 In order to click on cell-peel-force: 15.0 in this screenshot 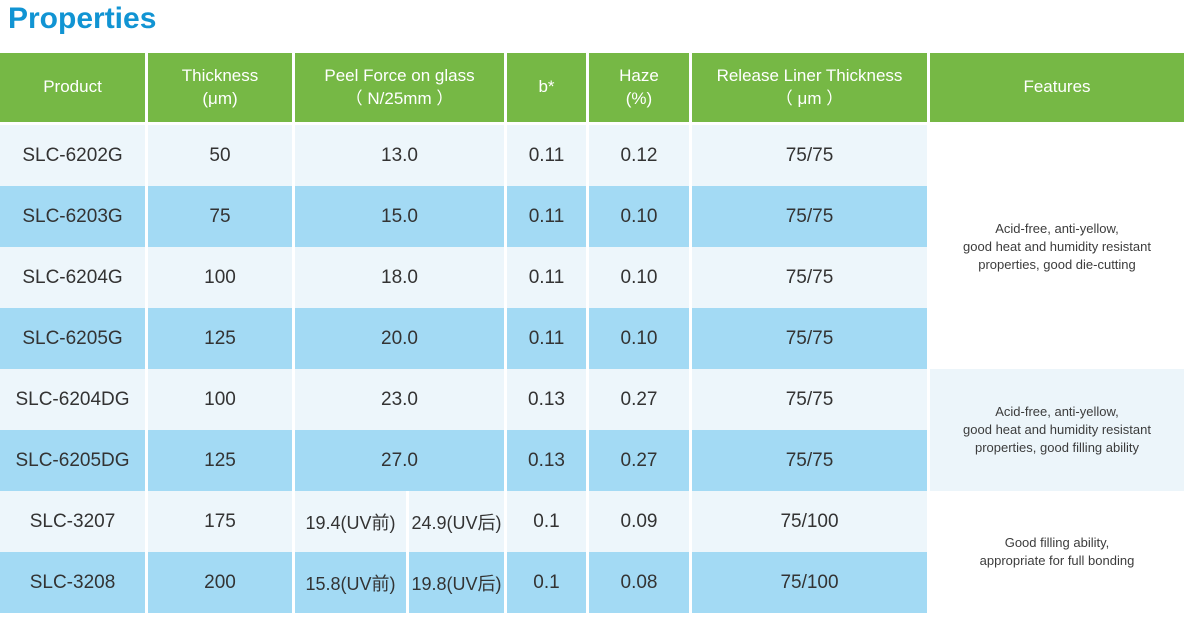, I will do `click(401, 216)`.